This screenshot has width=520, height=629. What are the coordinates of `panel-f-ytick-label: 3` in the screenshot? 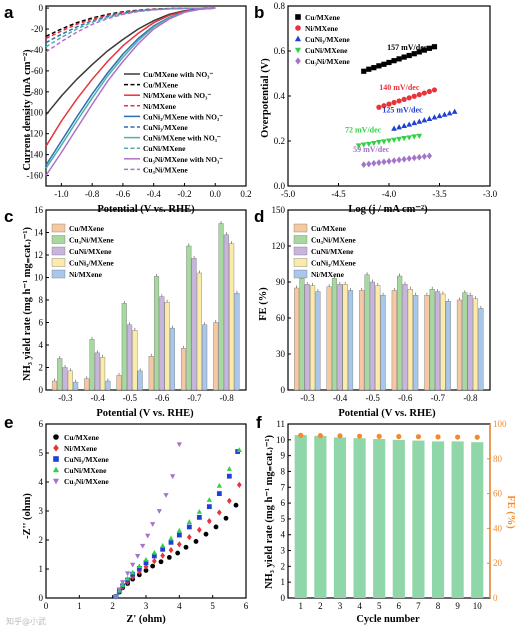 It's located at (283, 551).